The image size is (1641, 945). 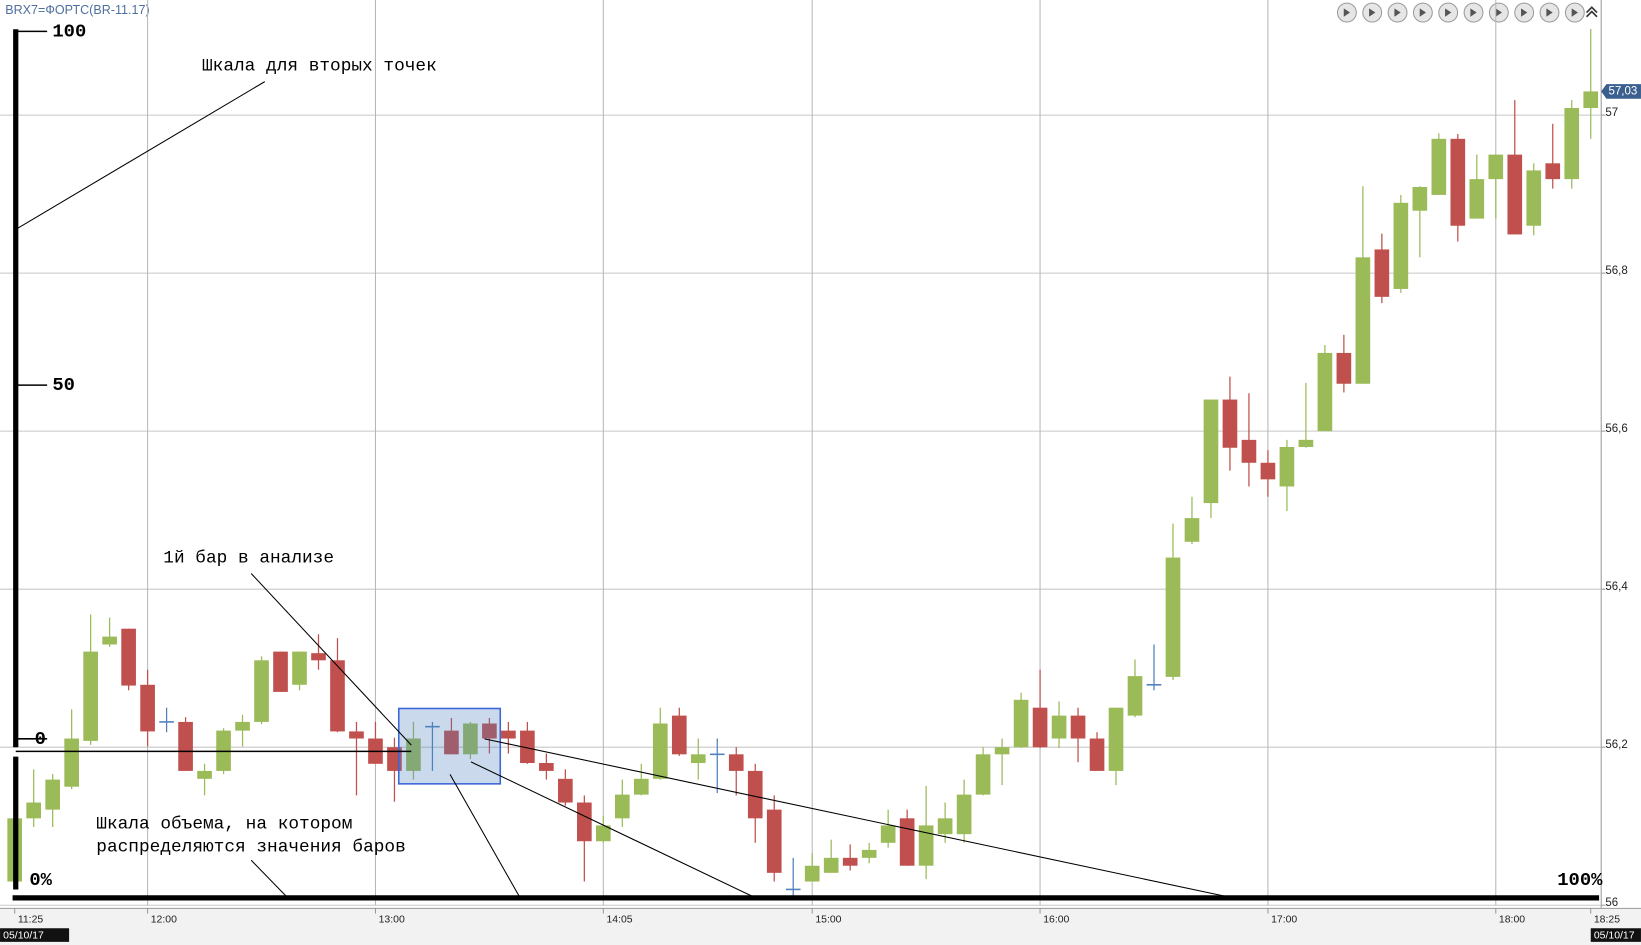 What do you see at coordinates (224, 823) in the screenshot?
I see `annotation: Шкала объема, на котором` at bounding box center [224, 823].